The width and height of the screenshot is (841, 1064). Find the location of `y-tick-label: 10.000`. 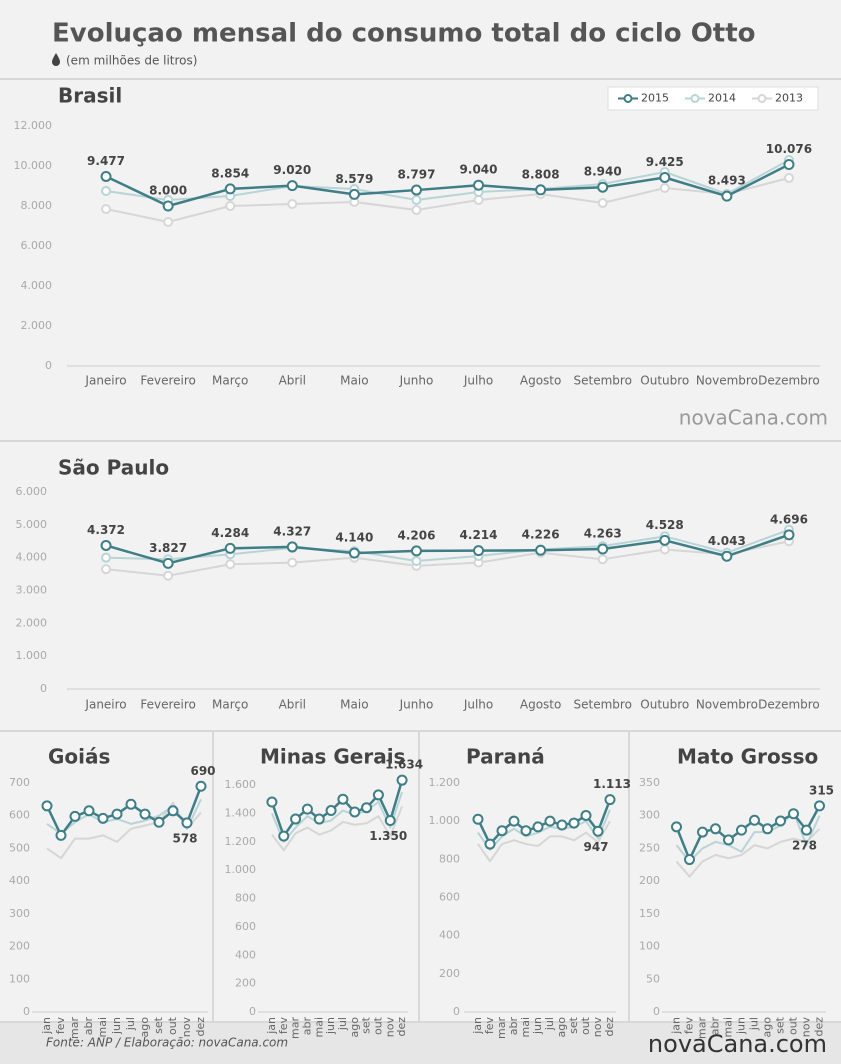

y-tick-label: 10.000 is located at coordinates (33, 165).